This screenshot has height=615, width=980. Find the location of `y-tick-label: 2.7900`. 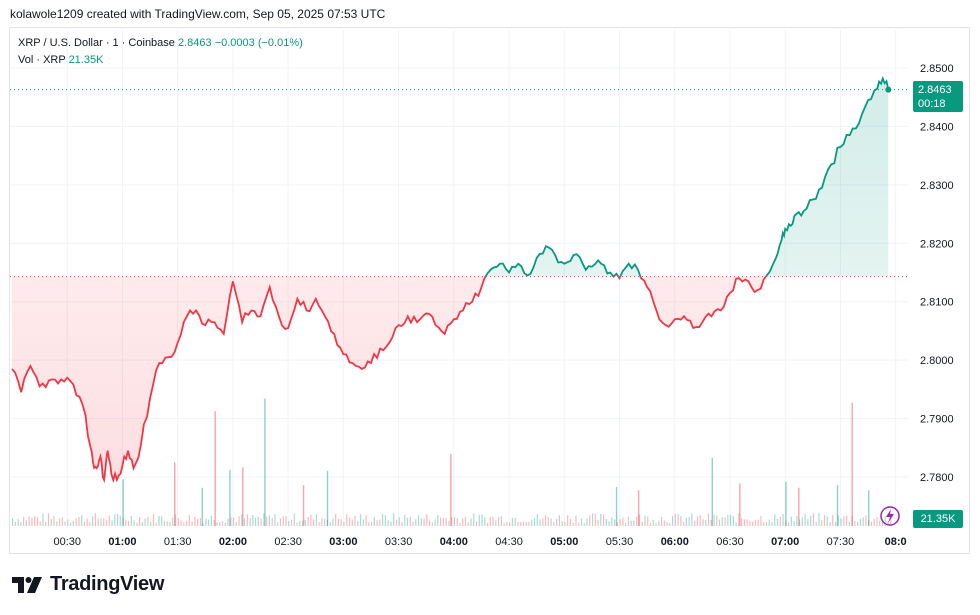

y-tick-label: 2.7900 is located at coordinates (937, 420).